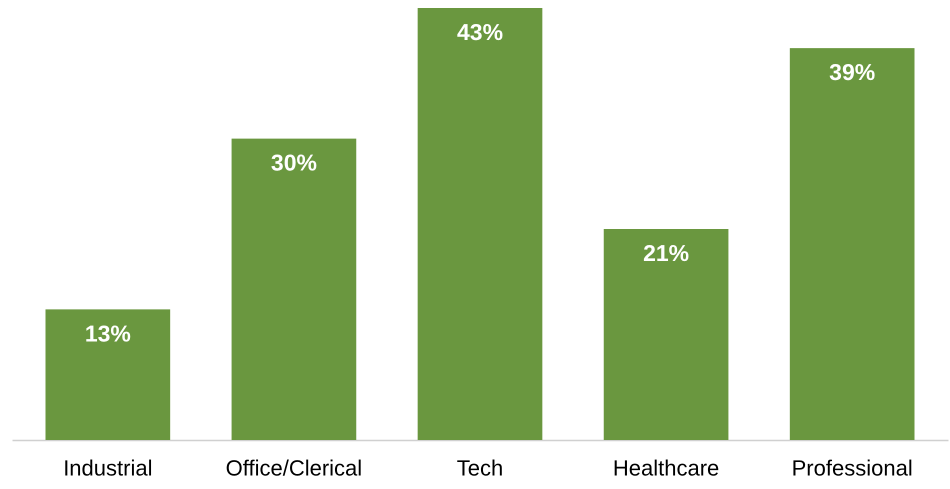 The width and height of the screenshot is (950, 489). Describe the element at coordinates (666, 253) in the screenshot. I see `data-label: 21%` at that location.